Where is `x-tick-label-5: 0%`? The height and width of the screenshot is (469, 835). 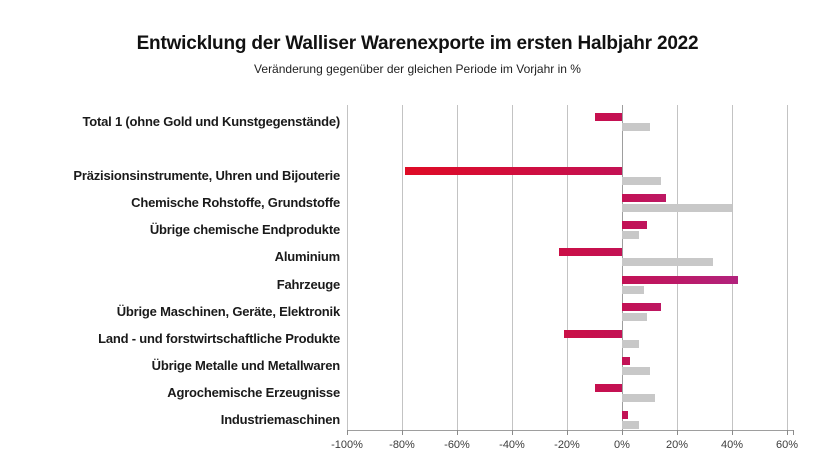
x-tick-label-5: 0% is located at coordinates (622, 445).